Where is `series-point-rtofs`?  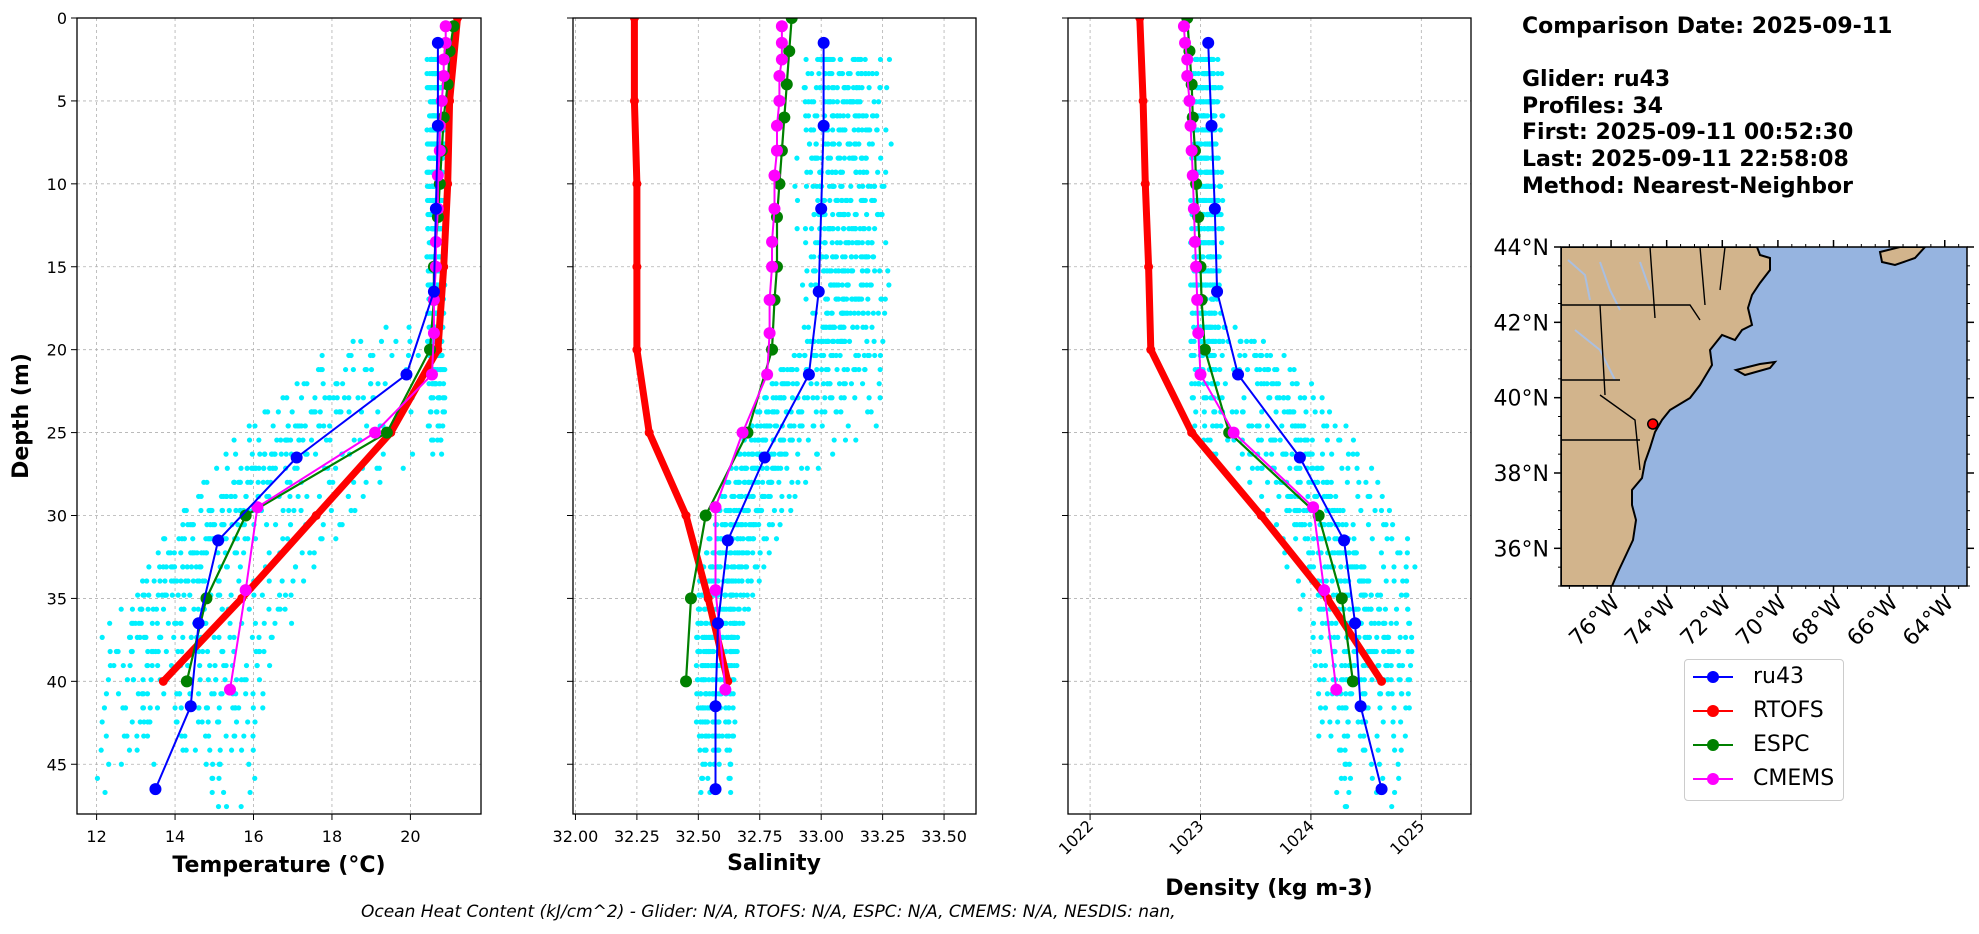
series-point-rtofs is located at coordinates (708, 598).